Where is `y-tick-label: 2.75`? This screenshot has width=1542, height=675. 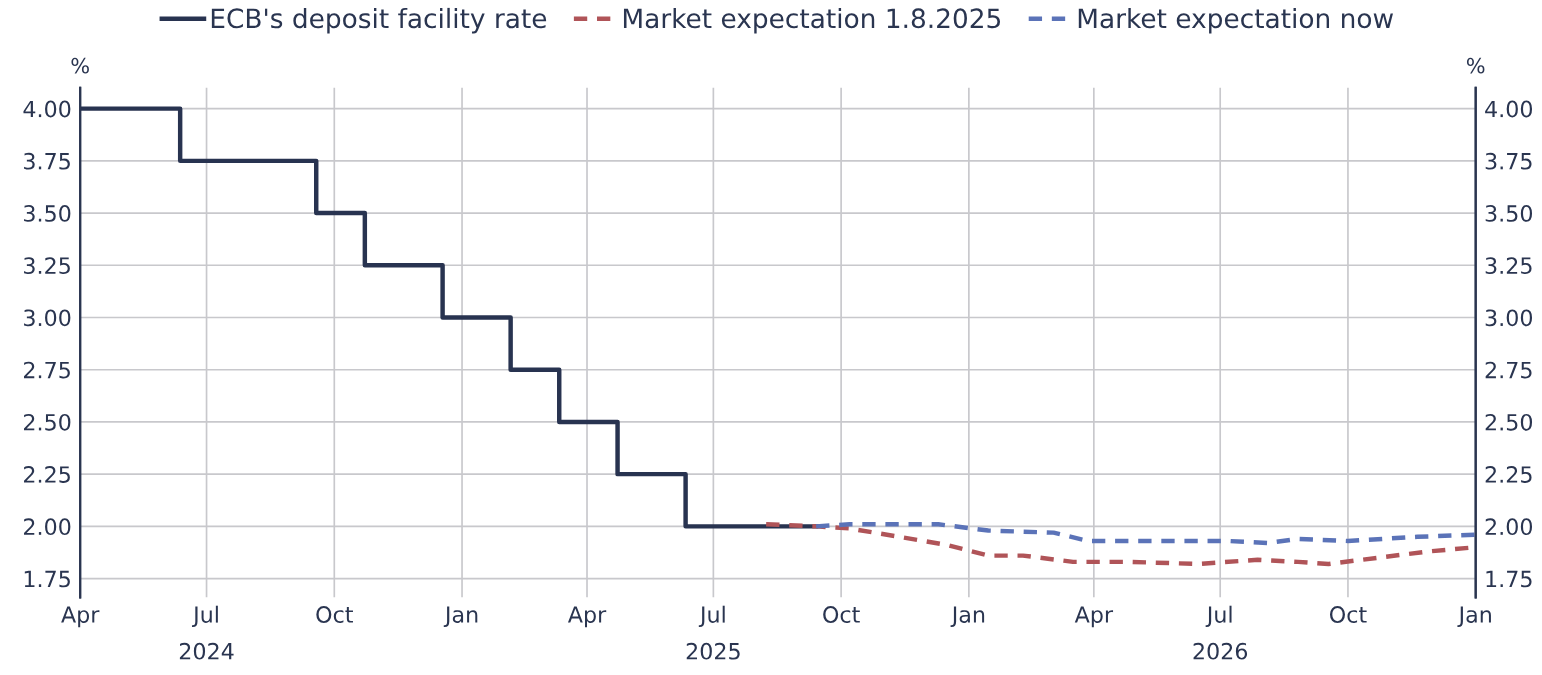
y-tick-label: 2.75 is located at coordinates (47, 370).